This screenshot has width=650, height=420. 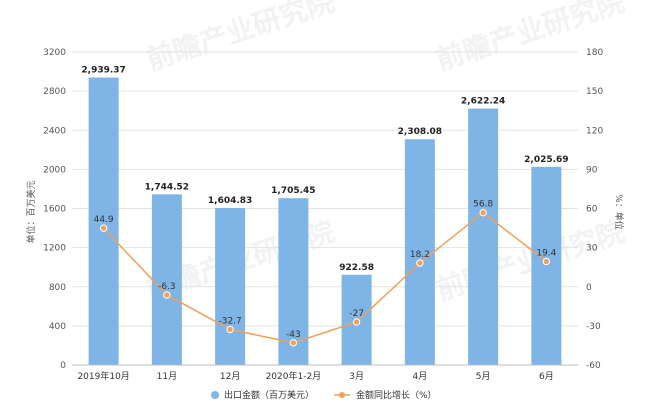 What do you see at coordinates (420, 255) in the screenshot?
I see `line-value-label: 18.2` at bounding box center [420, 255].